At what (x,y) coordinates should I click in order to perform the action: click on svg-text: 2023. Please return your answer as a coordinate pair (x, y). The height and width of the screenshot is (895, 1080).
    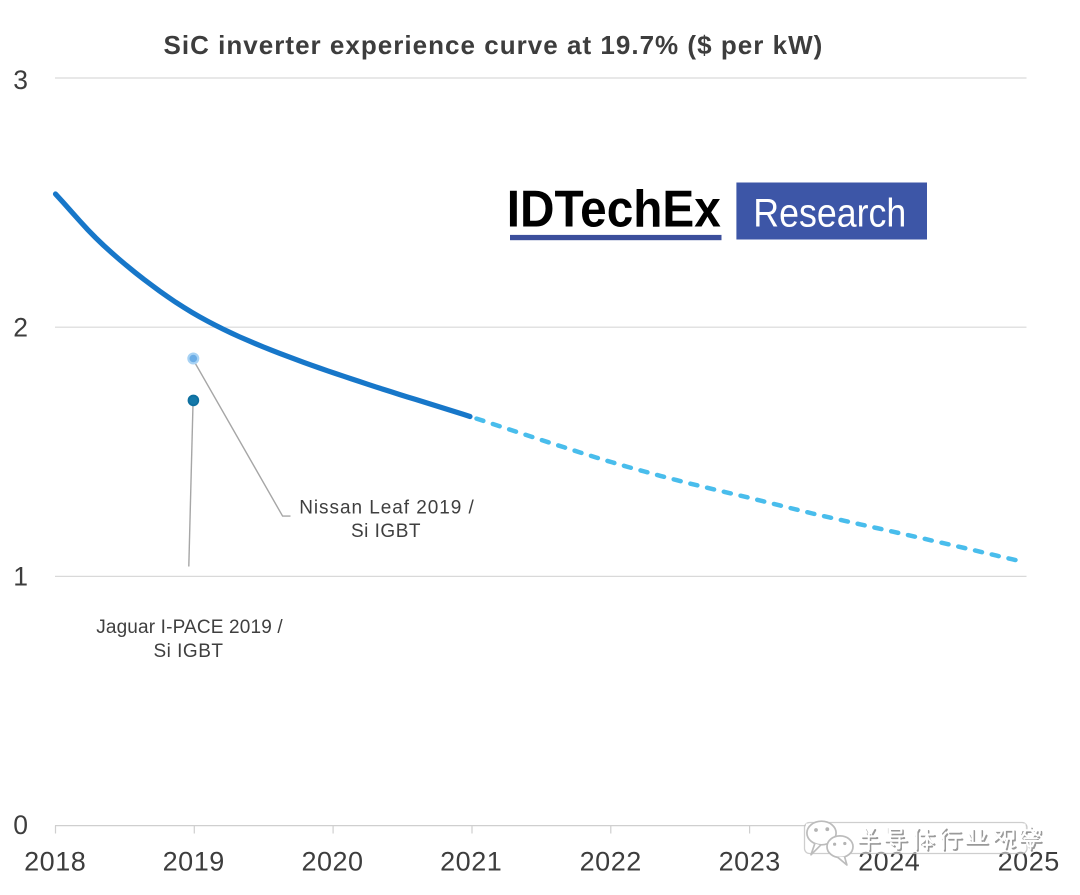
    Looking at the image, I should click on (750, 861).